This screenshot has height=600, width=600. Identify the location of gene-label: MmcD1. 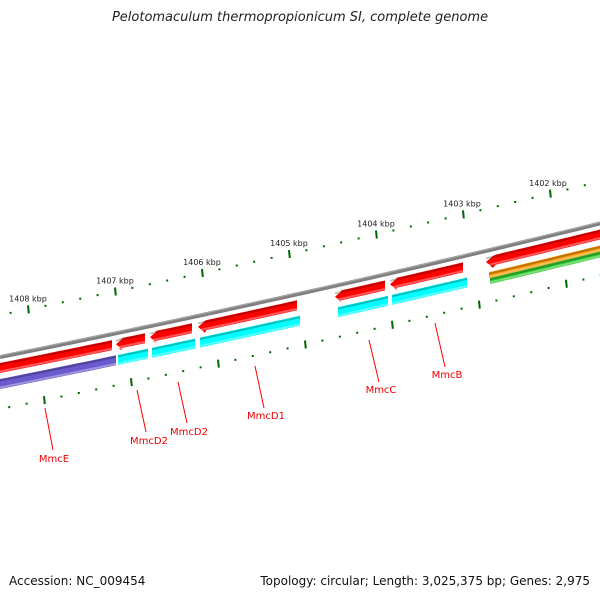
(266, 416).